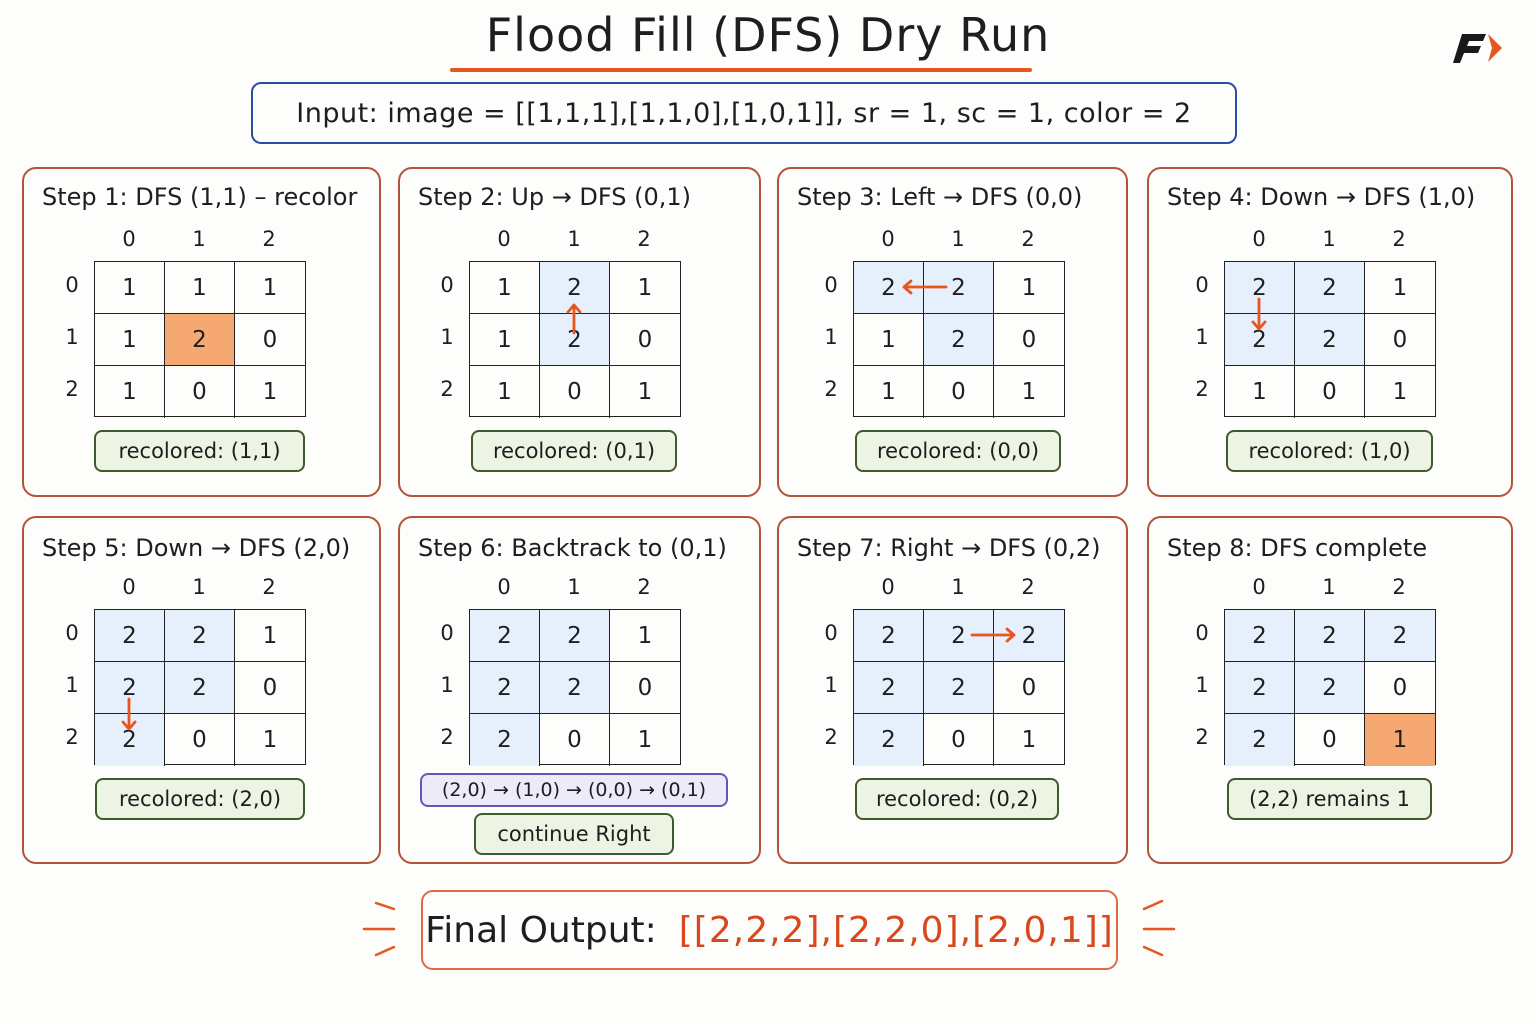  Describe the element at coordinates (1329, 799) in the screenshot. I see `step-note: (2,2) remains 1` at that location.